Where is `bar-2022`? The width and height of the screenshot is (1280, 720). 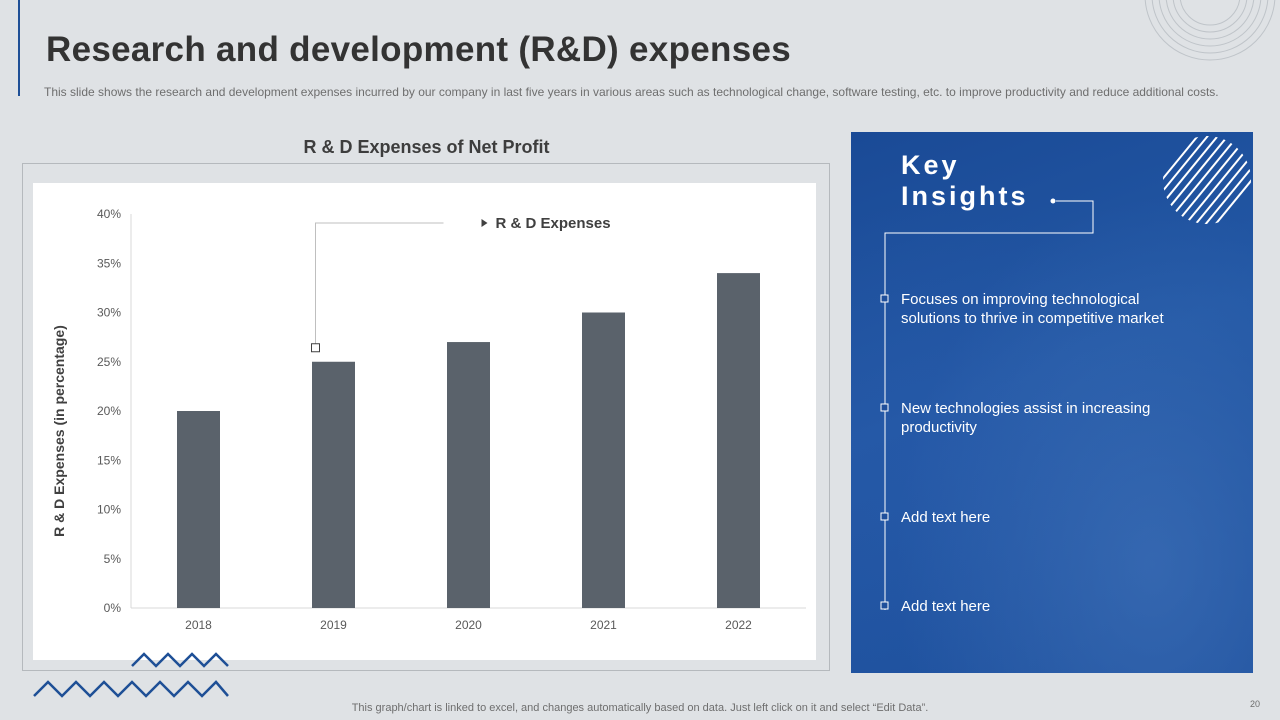
bar-2022 is located at coordinates (738, 440).